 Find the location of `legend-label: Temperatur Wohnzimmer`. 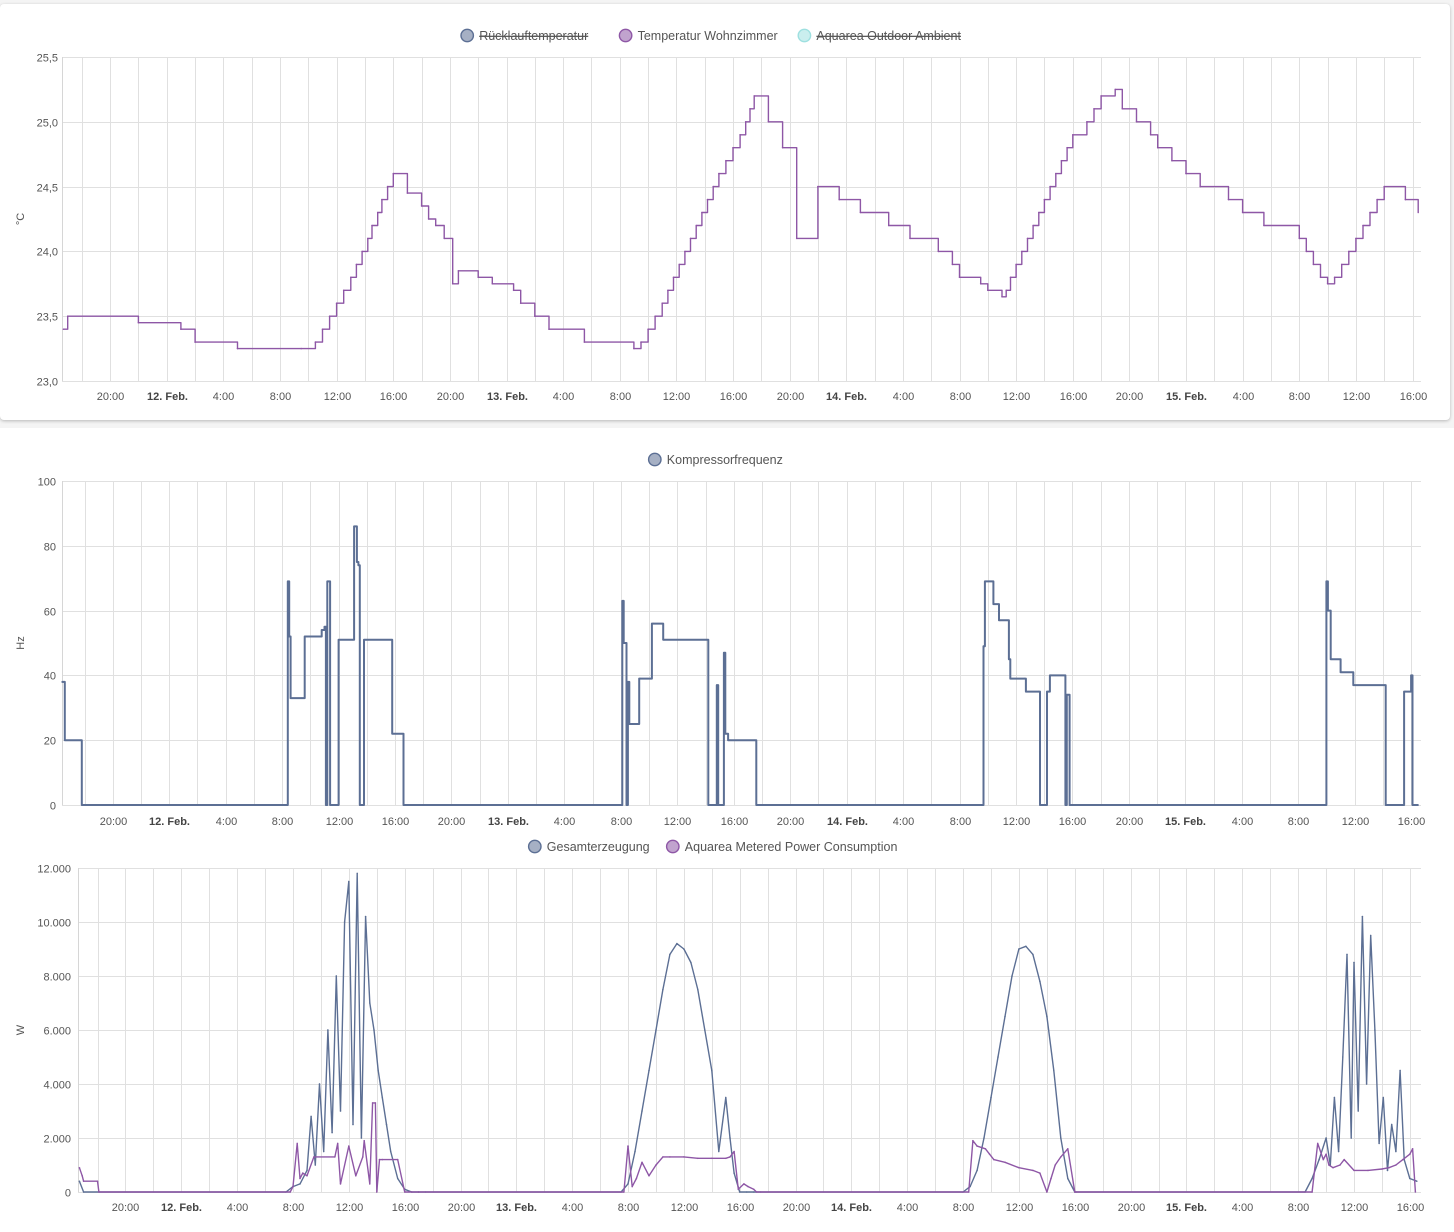

legend-label: Temperatur Wohnzimmer is located at coordinates (708, 36).